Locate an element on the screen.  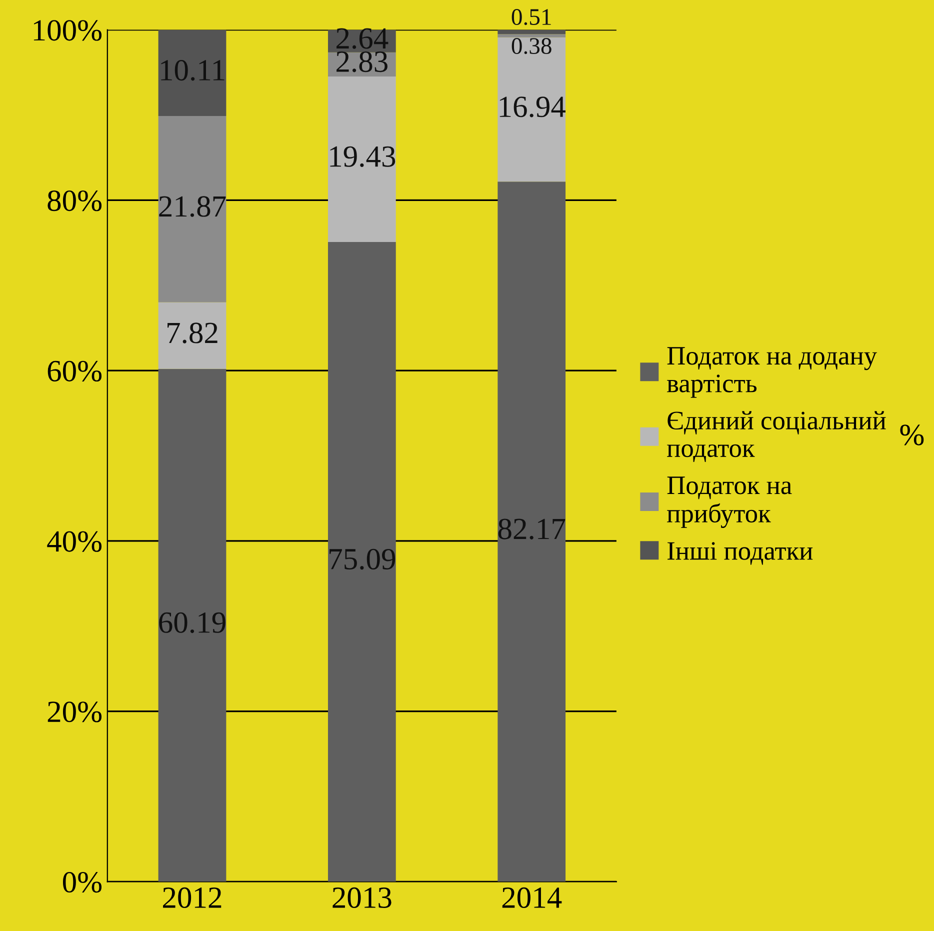
data-label: 75.09 is located at coordinates (363, 559).